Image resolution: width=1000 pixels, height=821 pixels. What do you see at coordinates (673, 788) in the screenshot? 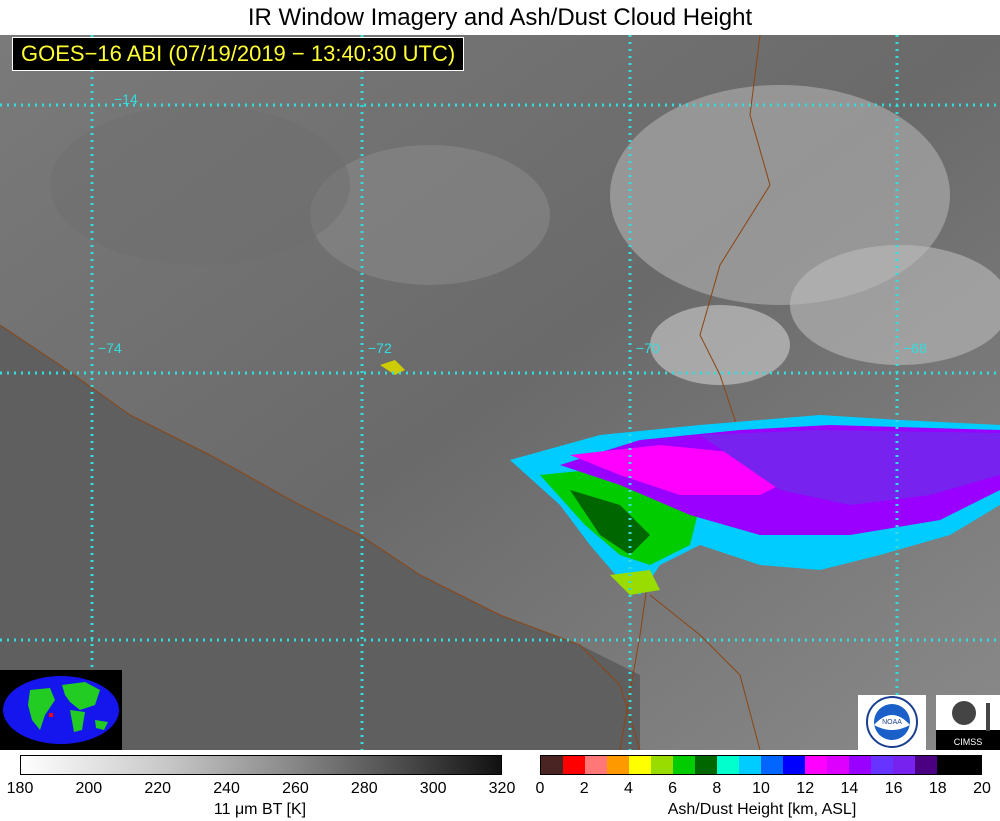
I see `ash-tick-label: 6` at bounding box center [673, 788].